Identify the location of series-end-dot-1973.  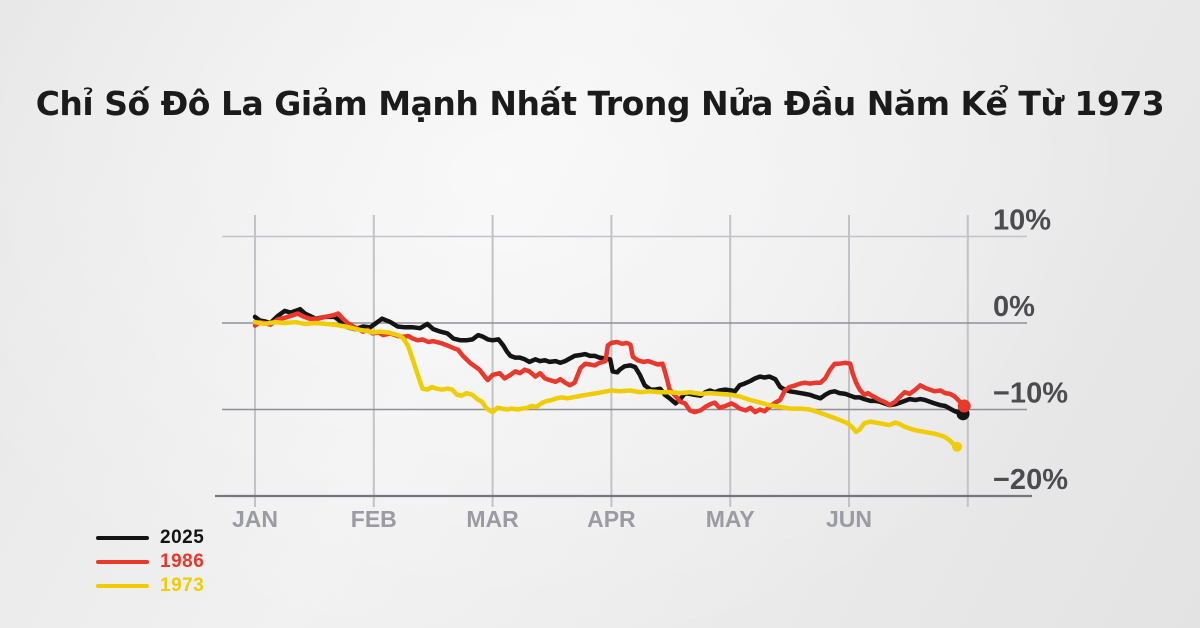
(957, 446).